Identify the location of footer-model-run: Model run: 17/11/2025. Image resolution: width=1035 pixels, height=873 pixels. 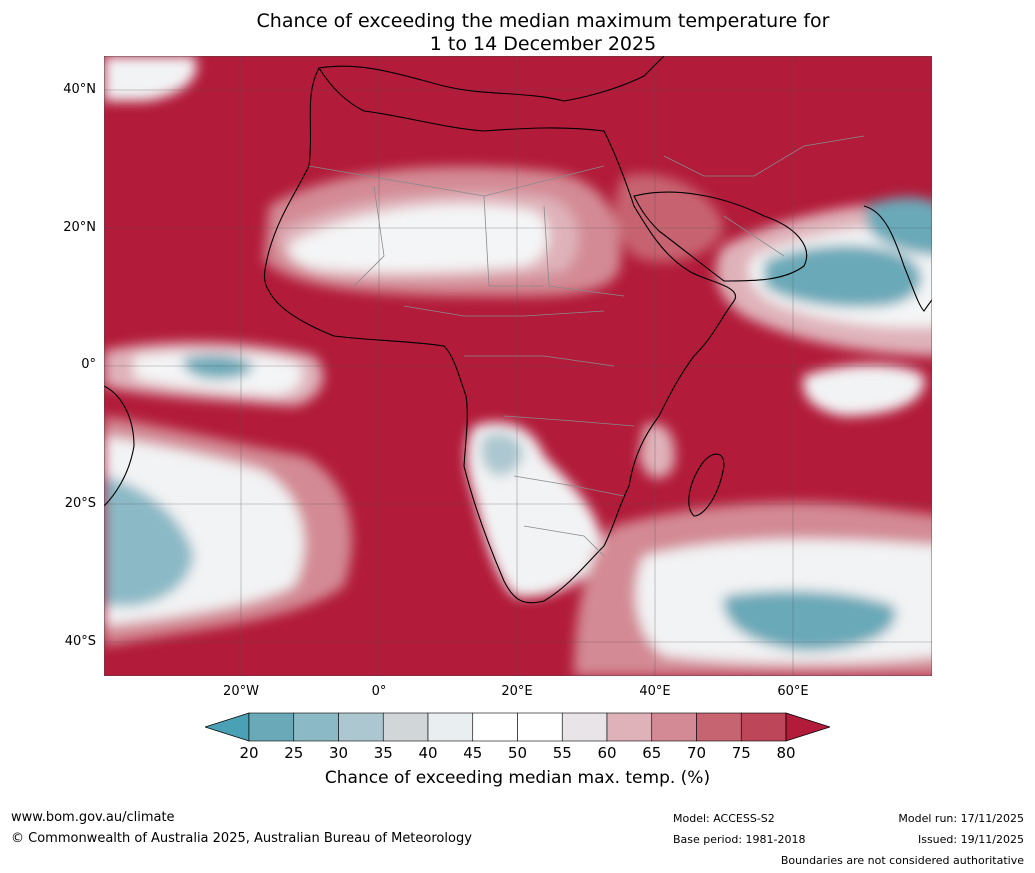
(961, 818).